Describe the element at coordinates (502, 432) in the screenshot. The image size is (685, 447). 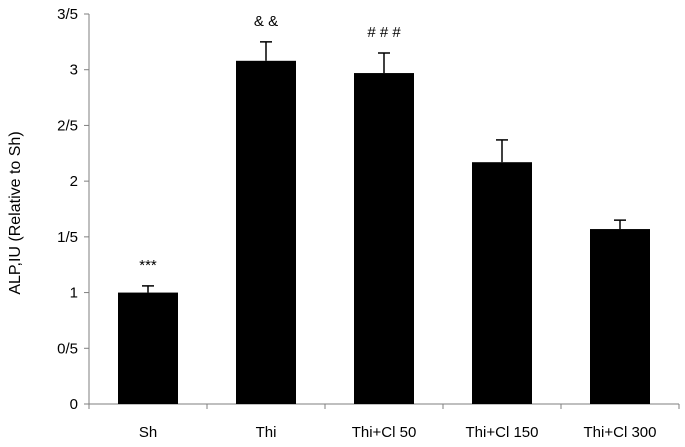
I see `x-tick-label: Thi+Cl 150` at that location.